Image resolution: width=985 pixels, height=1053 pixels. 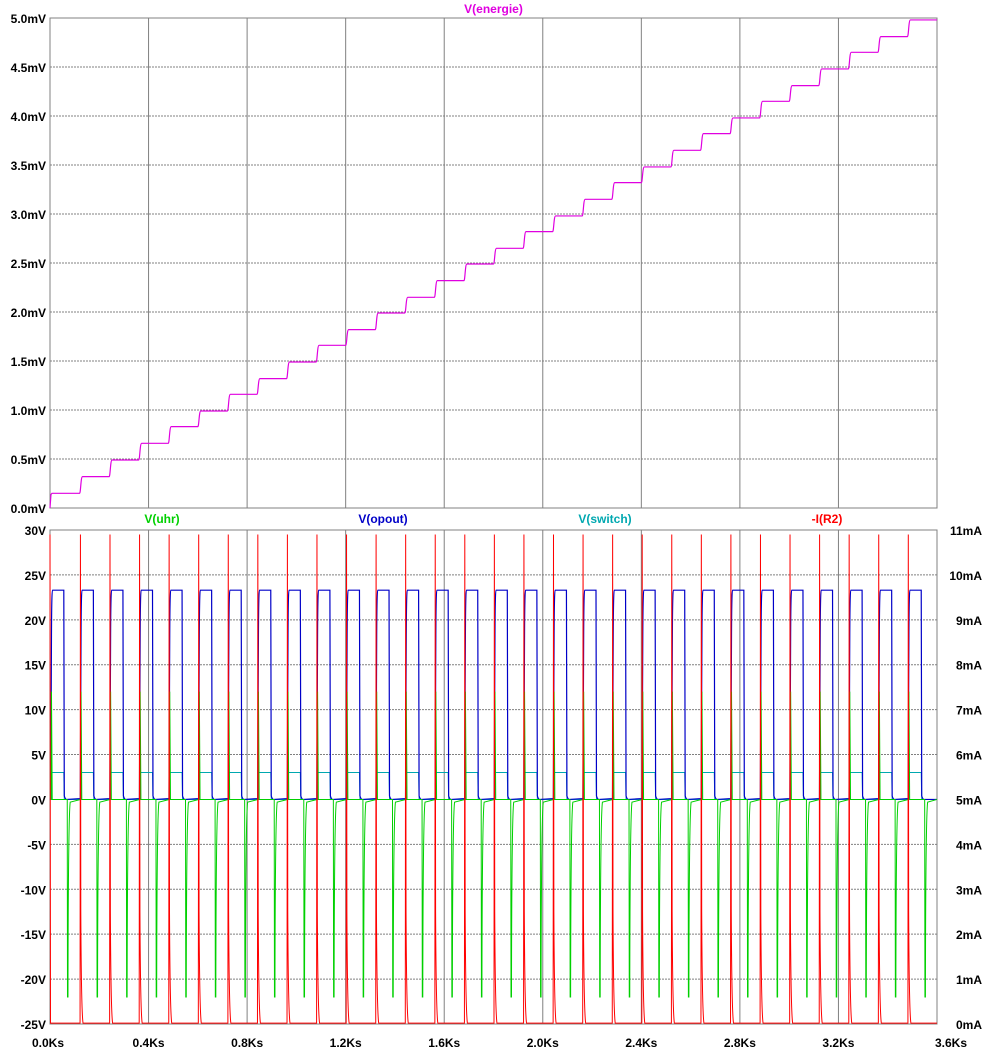 What do you see at coordinates (969, 756) in the screenshot?
I see `y2-tick-label: 6mA` at bounding box center [969, 756].